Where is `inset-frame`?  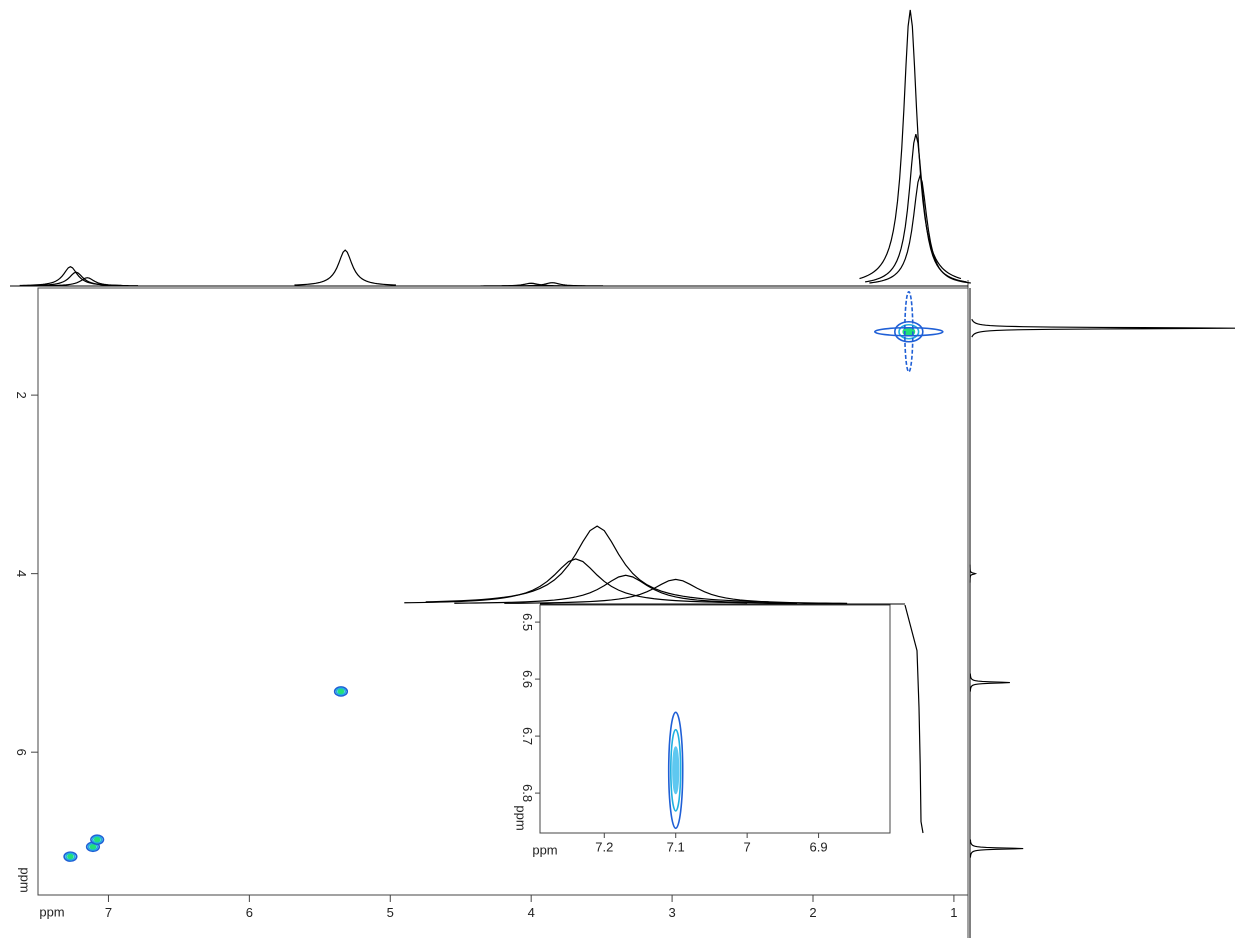 inset-frame is located at coordinates (715, 719).